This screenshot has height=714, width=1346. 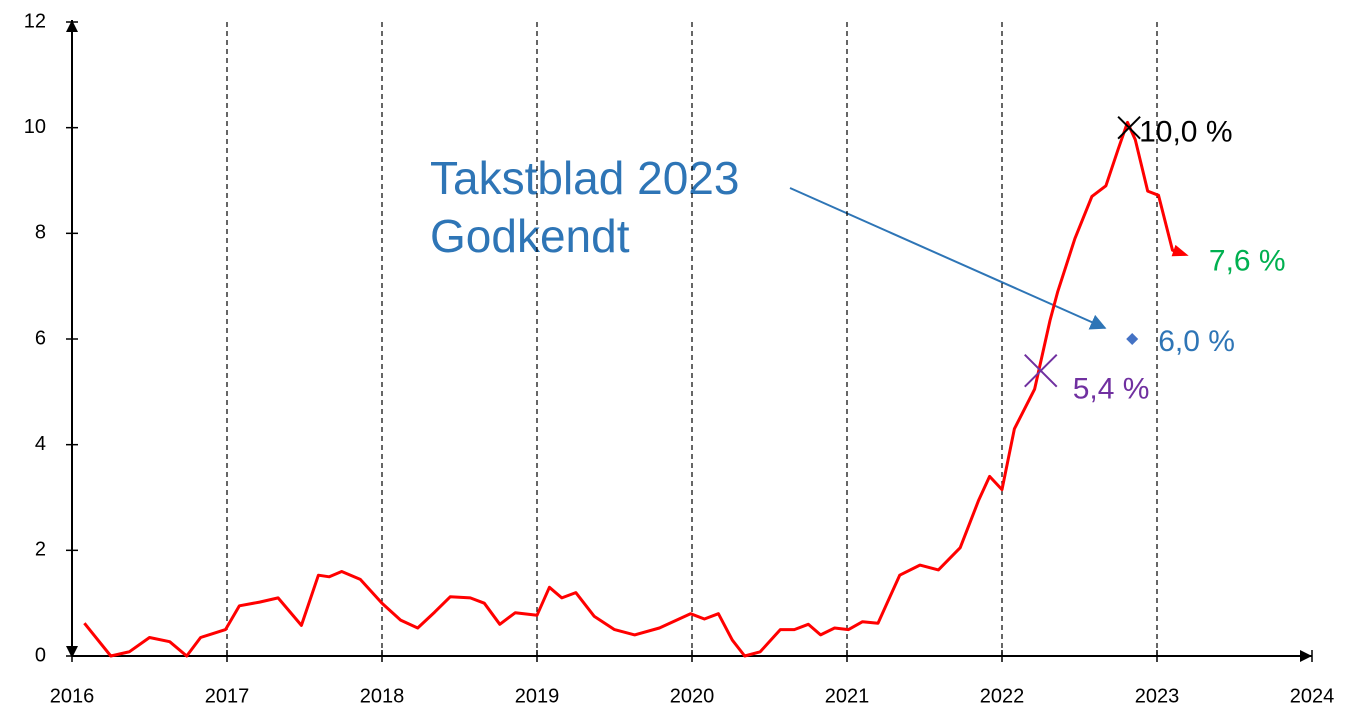 What do you see at coordinates (1185, 132) in the screenshot?
I see `value-label: 10,0 %` at bounding box center [1185, 132].